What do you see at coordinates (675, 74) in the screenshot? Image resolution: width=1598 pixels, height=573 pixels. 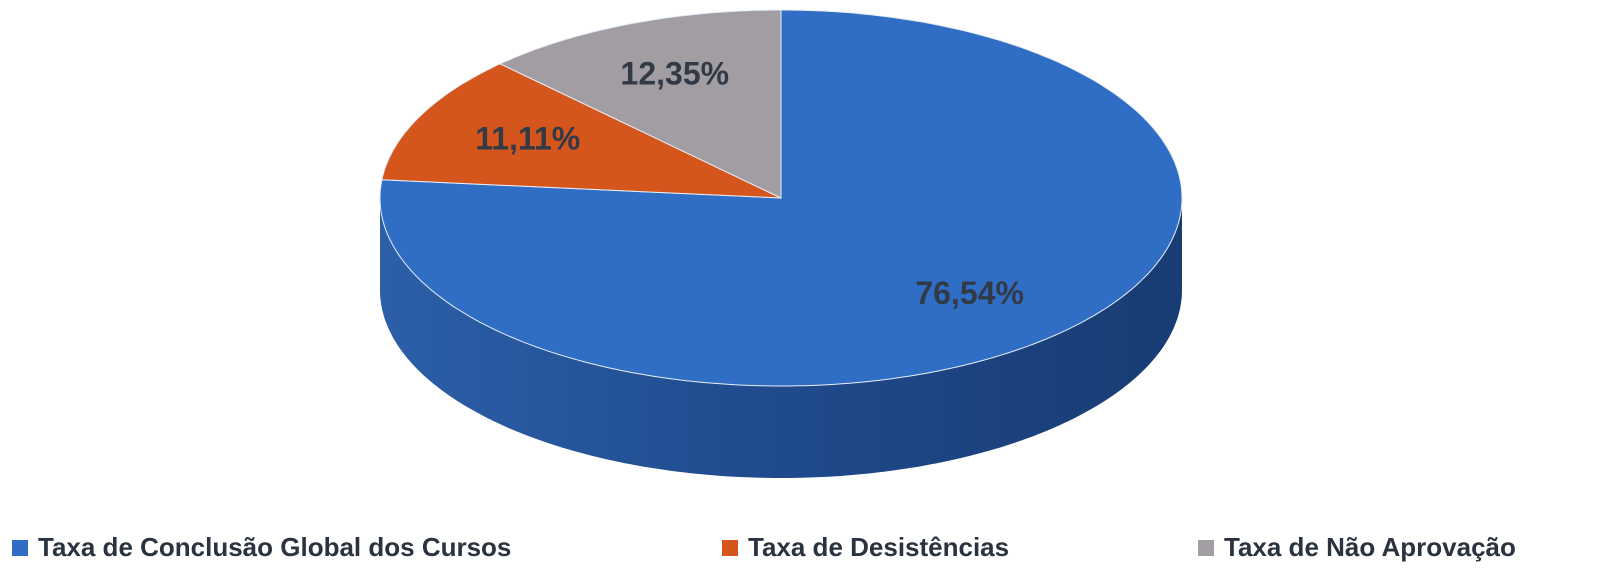 I see `value-label: 12,35%` at bounding box center [675, 74].